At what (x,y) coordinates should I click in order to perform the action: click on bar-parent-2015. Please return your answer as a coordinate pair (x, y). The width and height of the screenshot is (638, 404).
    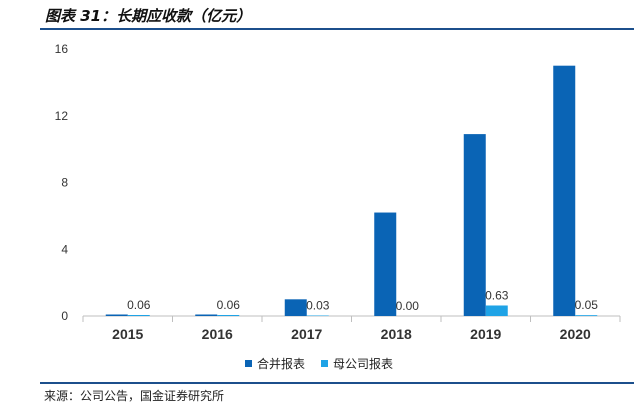
    Looking at the image, I should click on (138, 315).